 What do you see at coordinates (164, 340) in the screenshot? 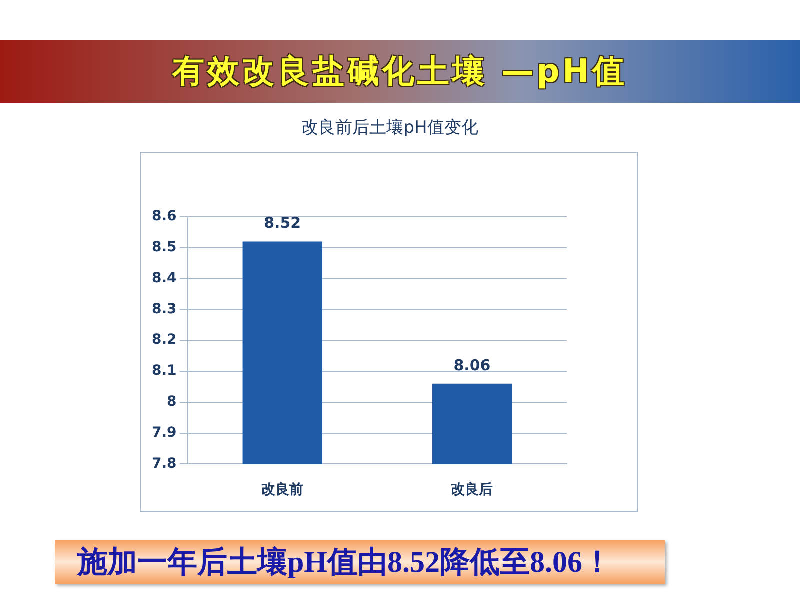
I see `y-tick-label: 8.2` at bounding box center [164, 340].